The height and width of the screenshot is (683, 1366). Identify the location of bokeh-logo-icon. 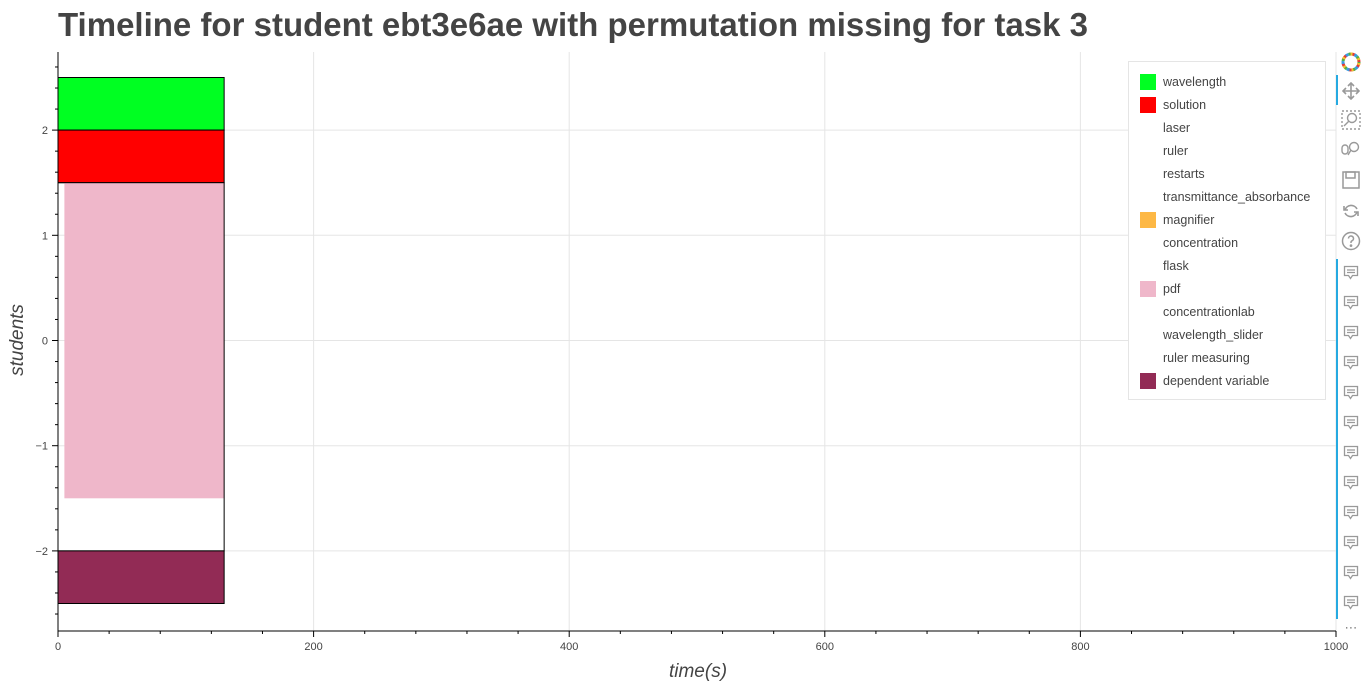
(1351, 62).